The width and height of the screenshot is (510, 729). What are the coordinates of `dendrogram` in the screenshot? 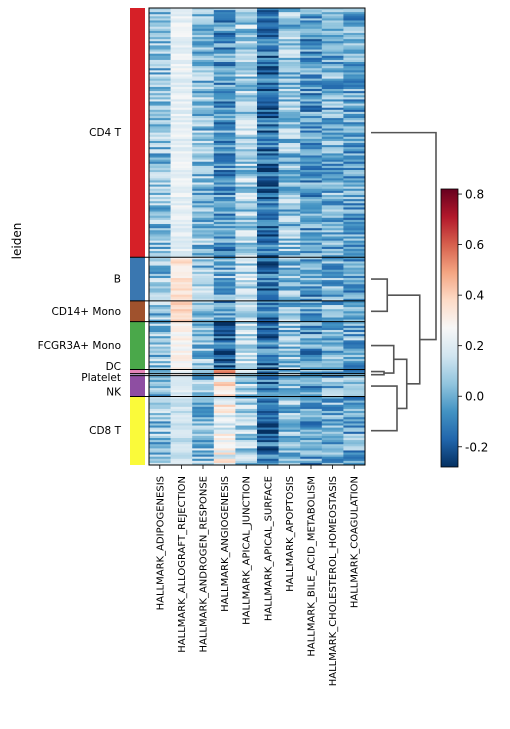 It's located at (404, 281).